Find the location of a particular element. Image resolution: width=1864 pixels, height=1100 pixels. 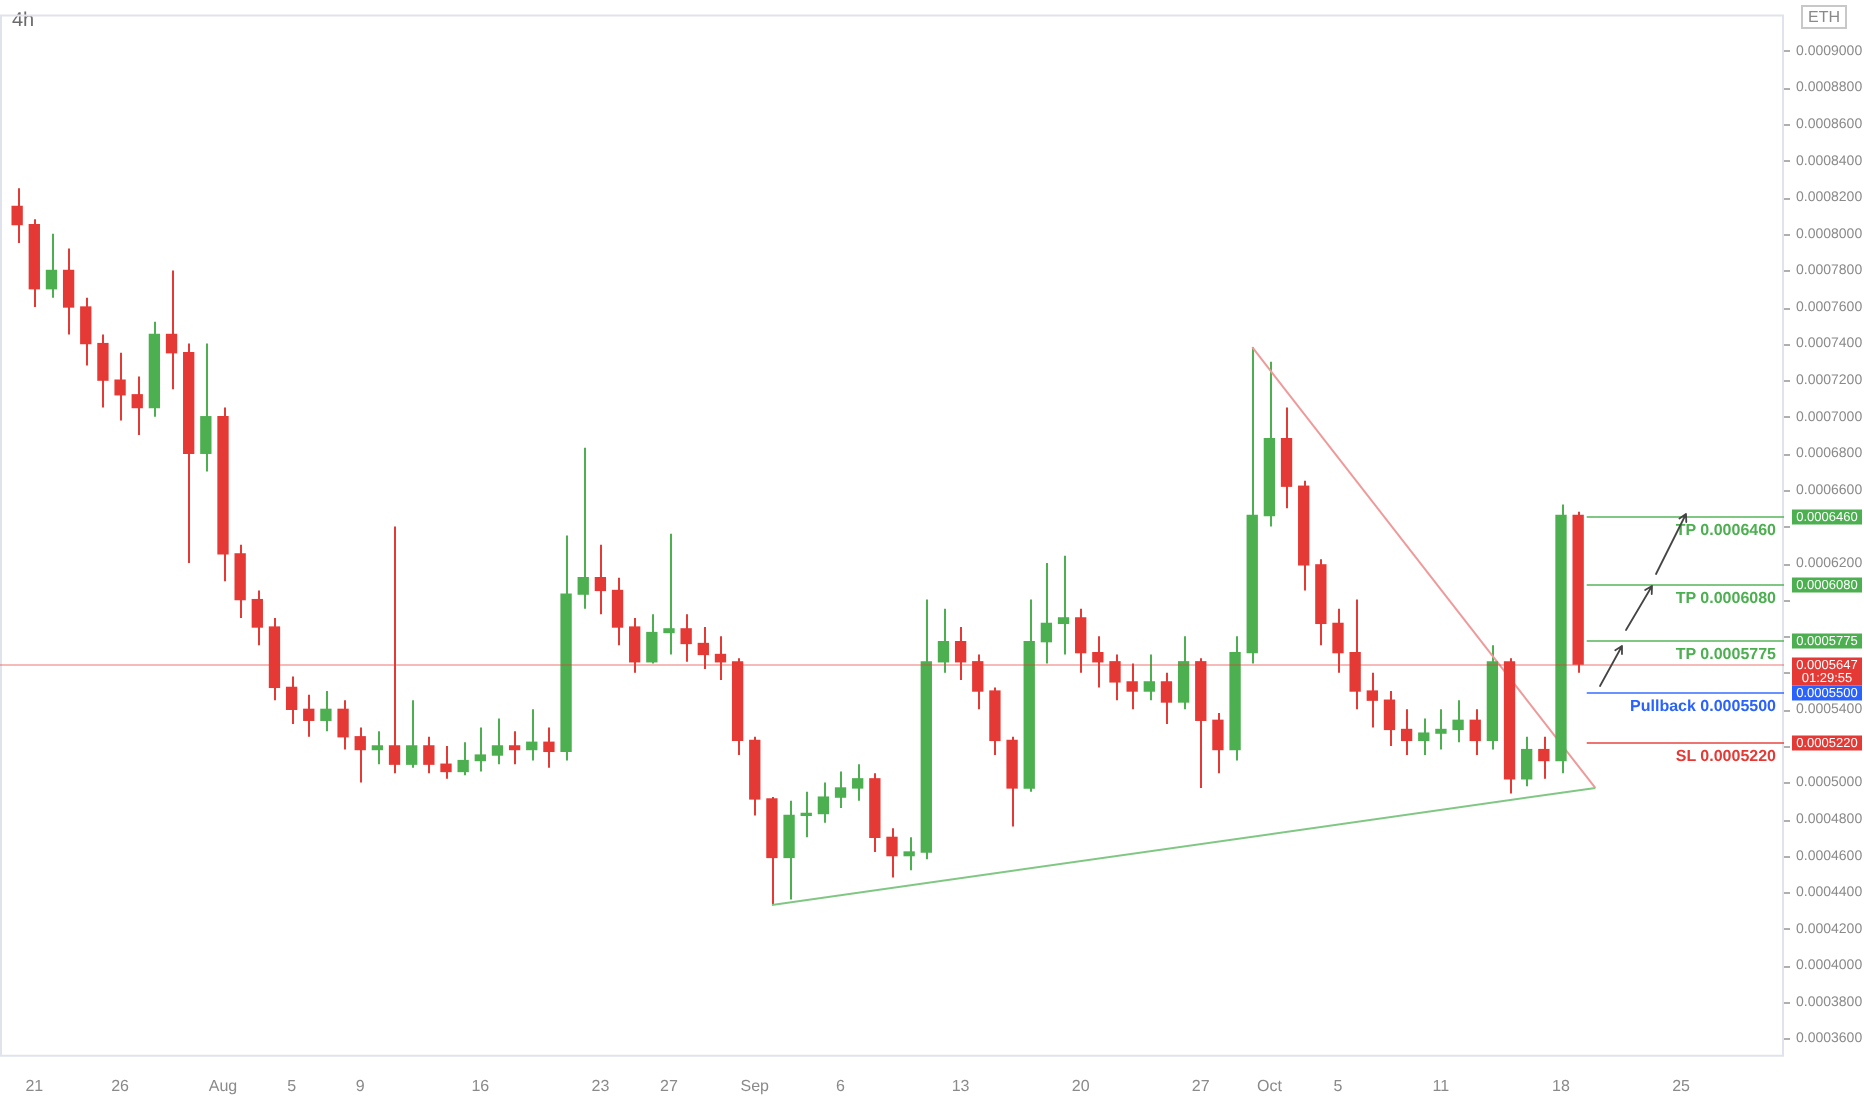

x-tick-label: 26 is located at coordinates (121, 1085).